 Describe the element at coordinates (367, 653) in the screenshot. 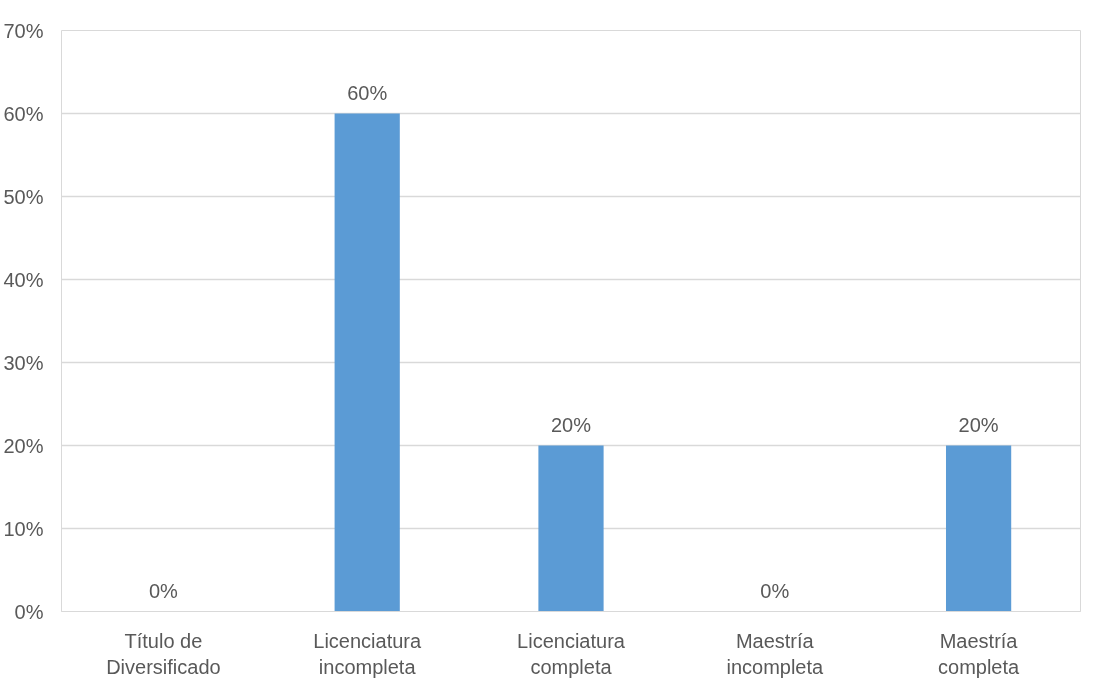

I see `x-tick-label: Licenciatura incompleta` at that location.